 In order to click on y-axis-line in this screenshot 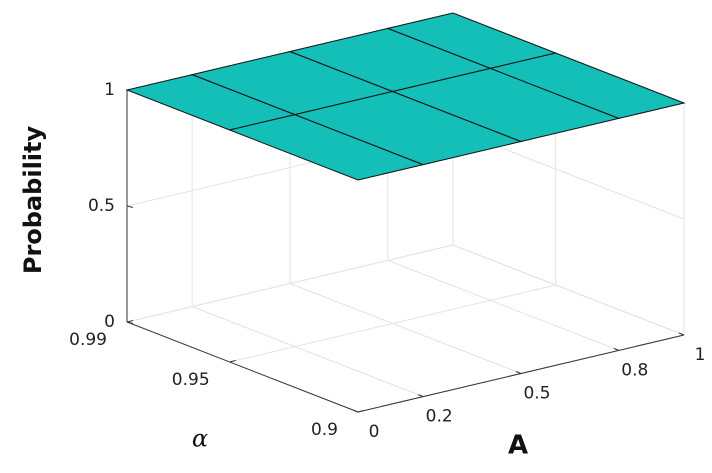, I will do `click(242, 367)`.